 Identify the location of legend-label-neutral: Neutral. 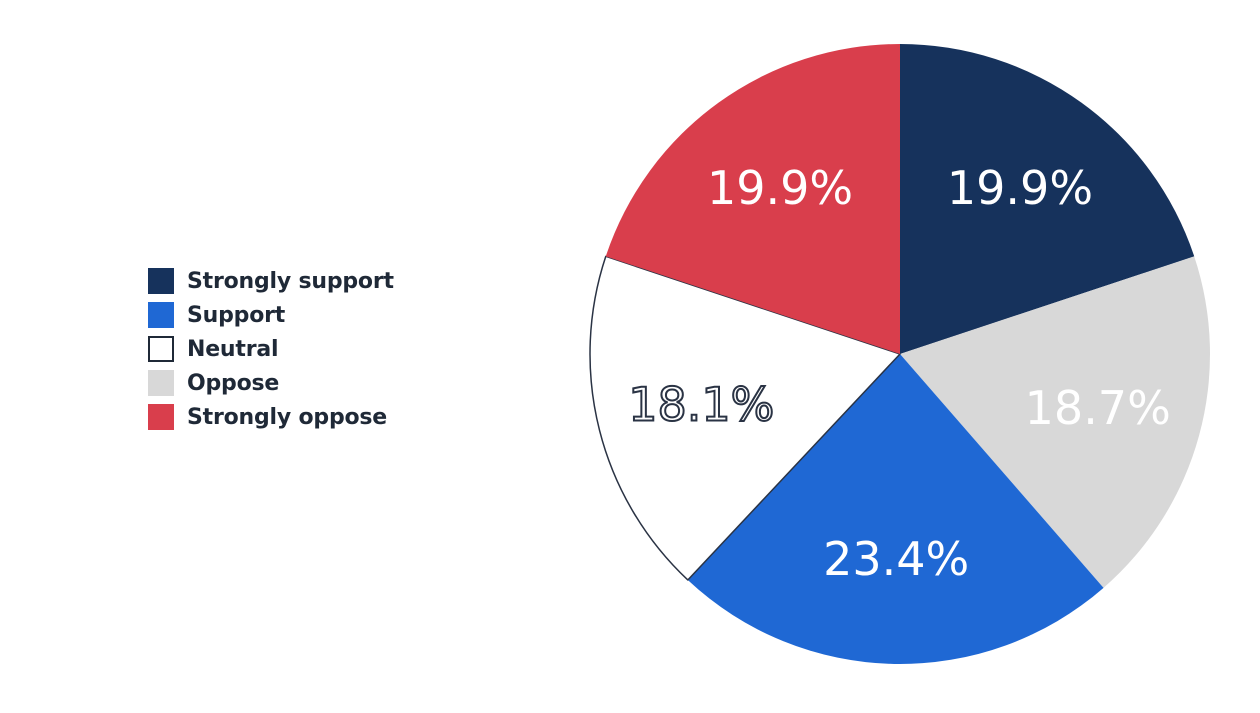
(233, 349).